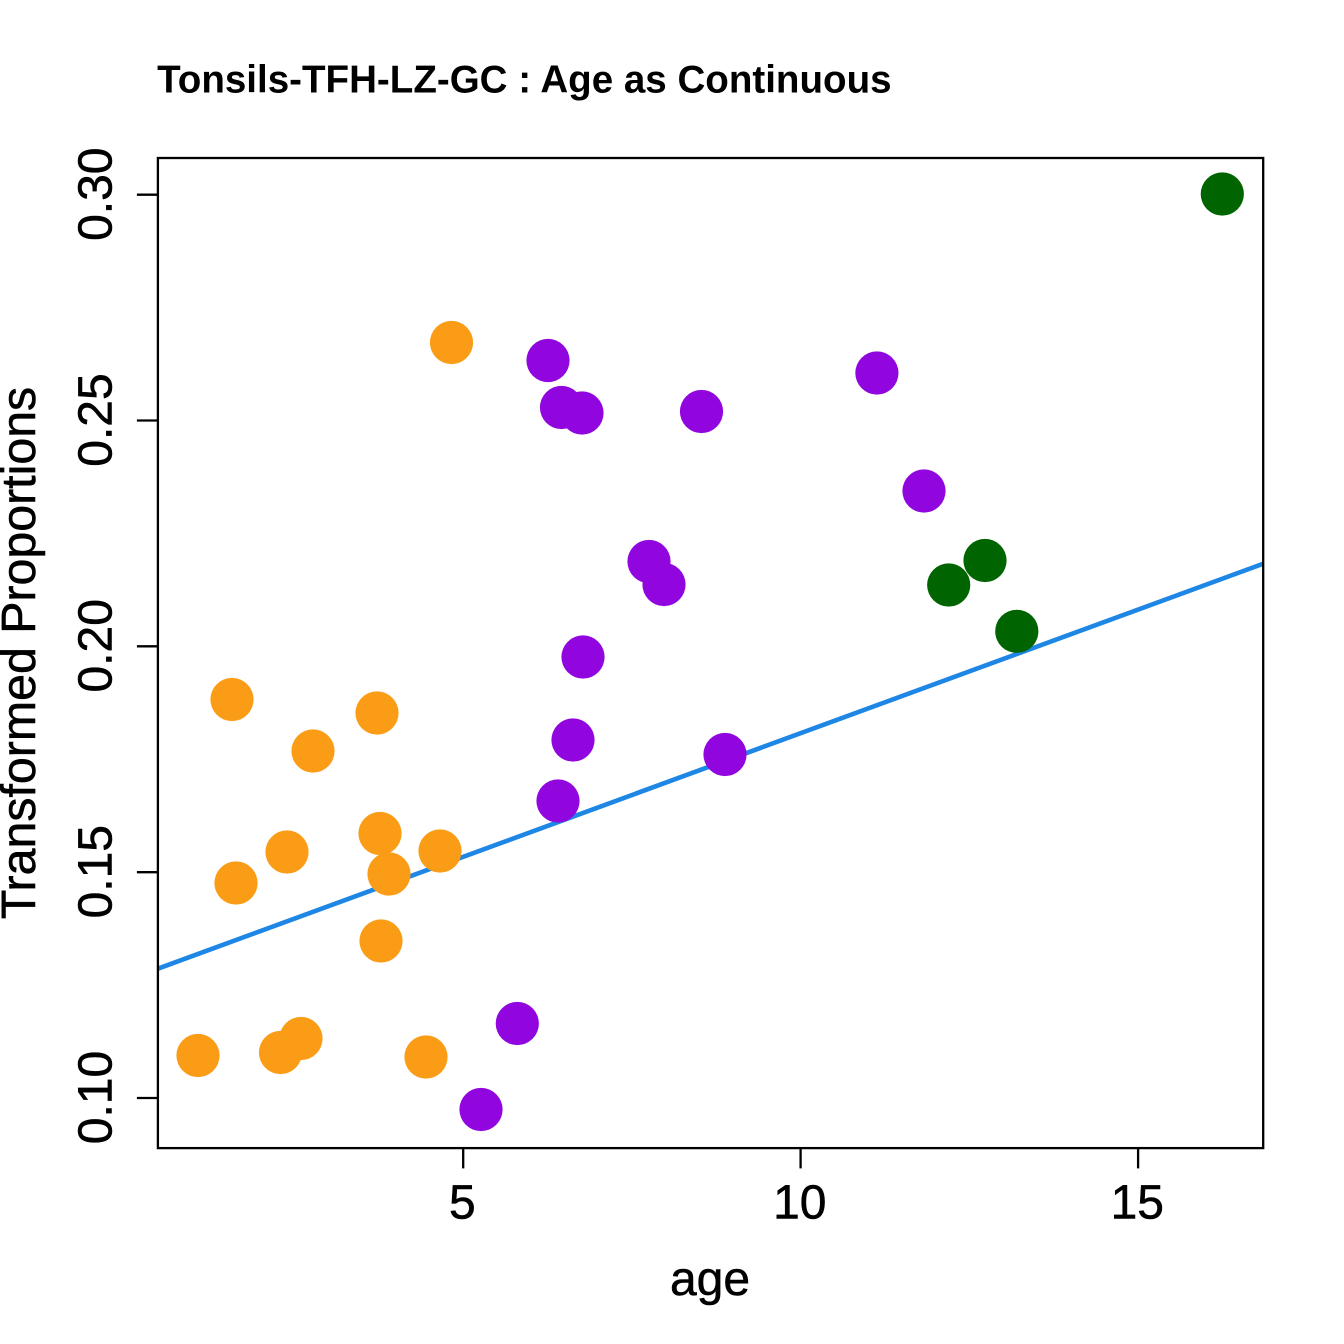  I want to click on svg-text: 5, so click(462, 1203).